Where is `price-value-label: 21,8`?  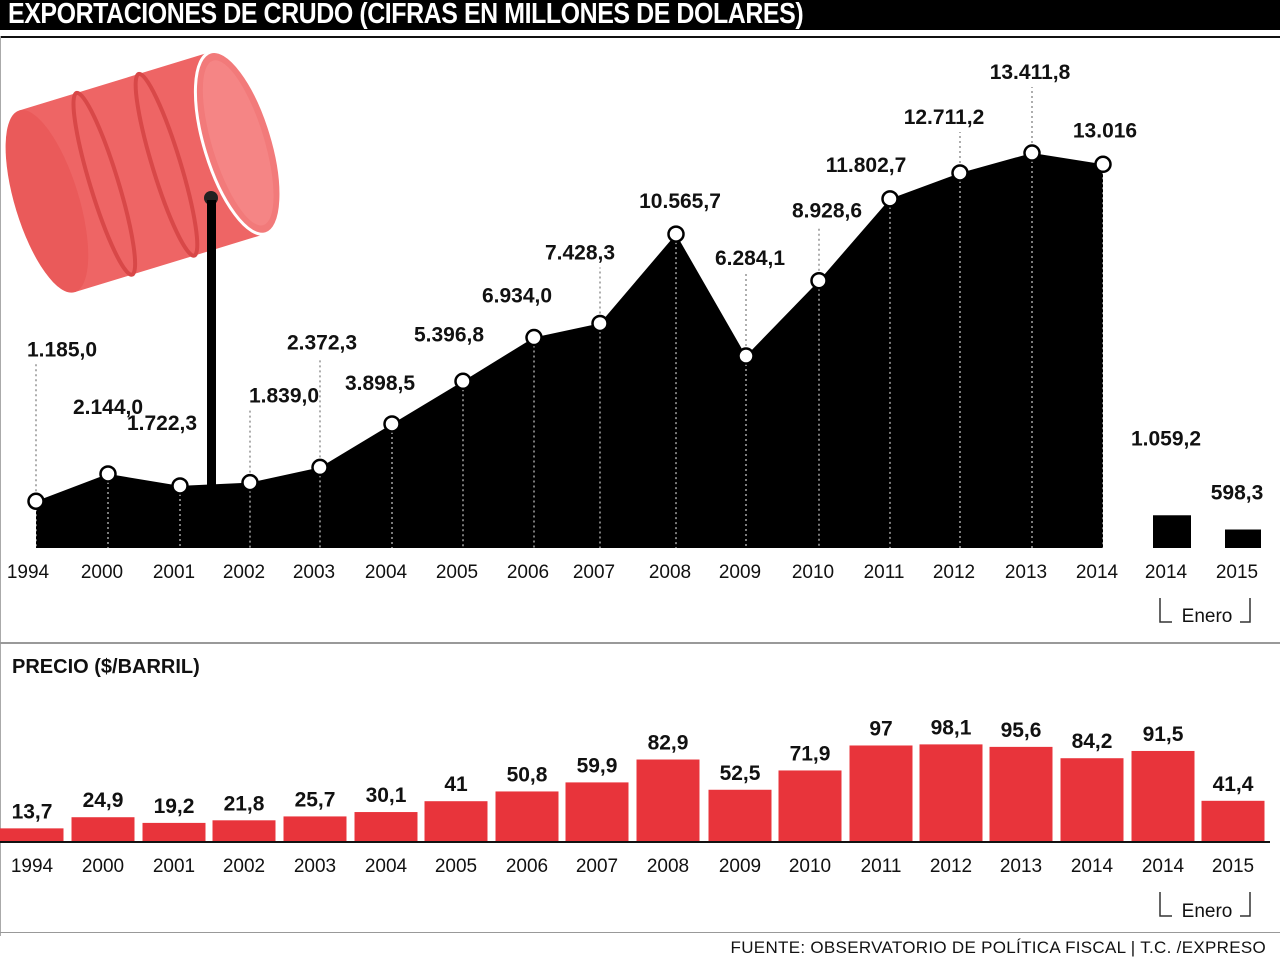 price-value-label: 21,8 is located at coordinates (244, 803).